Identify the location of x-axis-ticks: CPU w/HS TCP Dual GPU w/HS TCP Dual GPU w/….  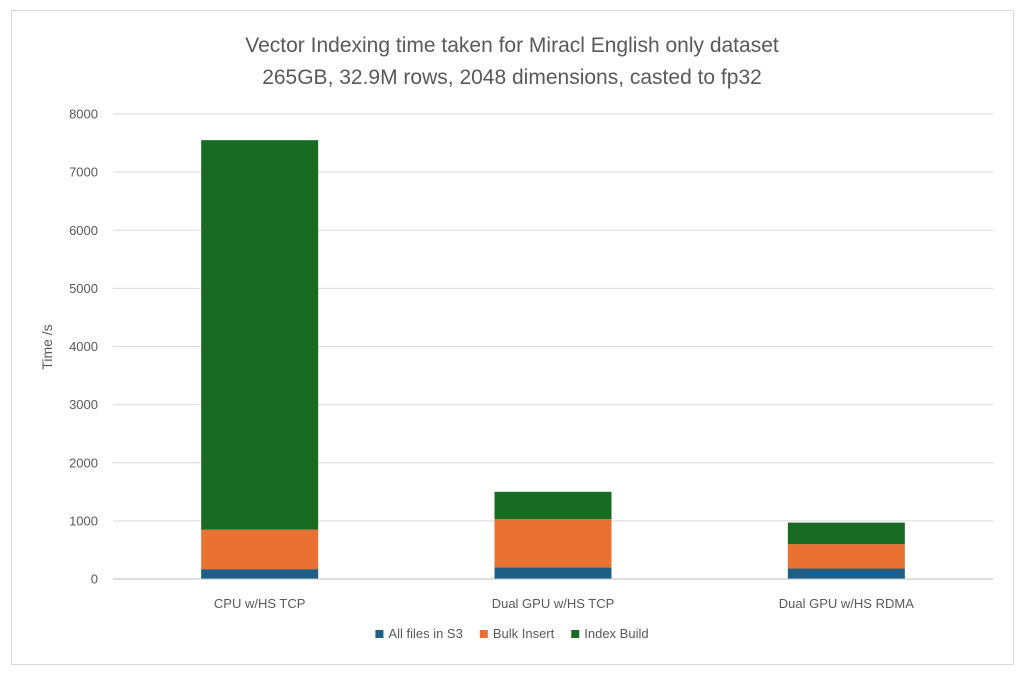
(564, 603).